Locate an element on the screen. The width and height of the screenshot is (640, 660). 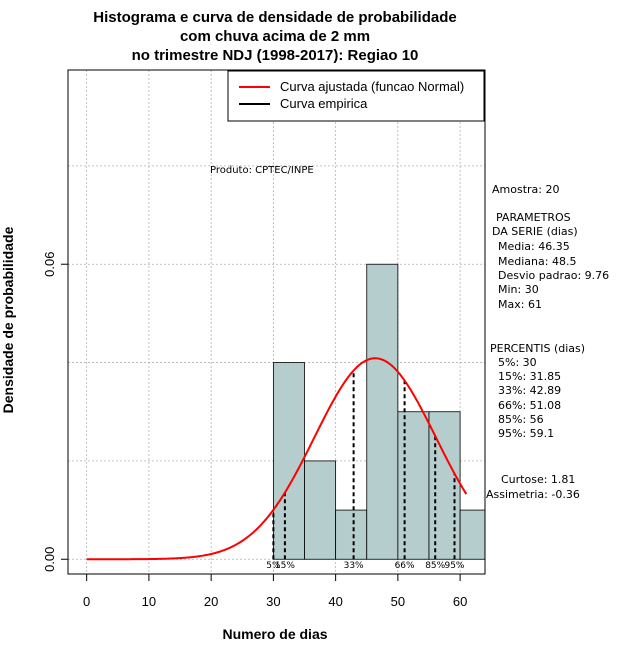
y-axis-label: Densidade de probabilidade is located at coordinates (8, 319).